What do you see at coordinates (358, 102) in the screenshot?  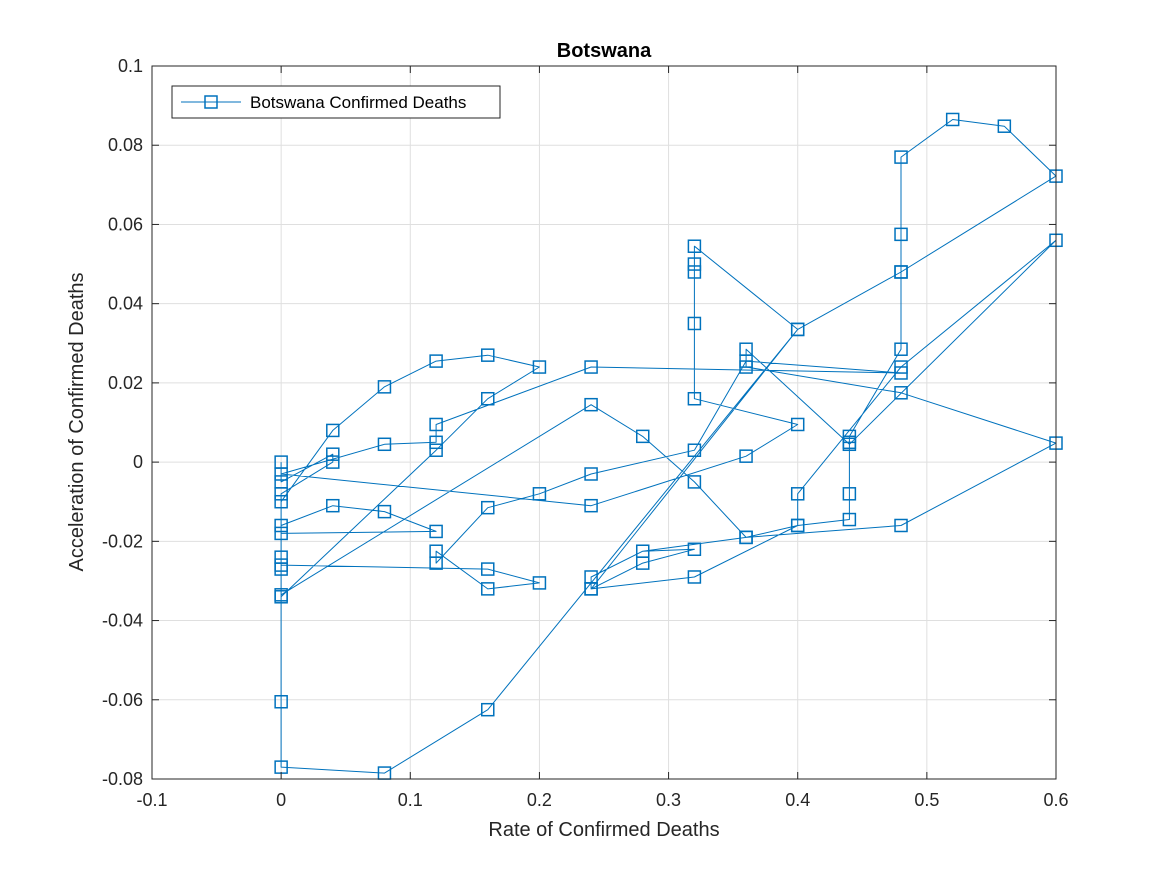 I see `legend-series-label: Botswana Confirmed Deaths` at bounding box center [358, 102].